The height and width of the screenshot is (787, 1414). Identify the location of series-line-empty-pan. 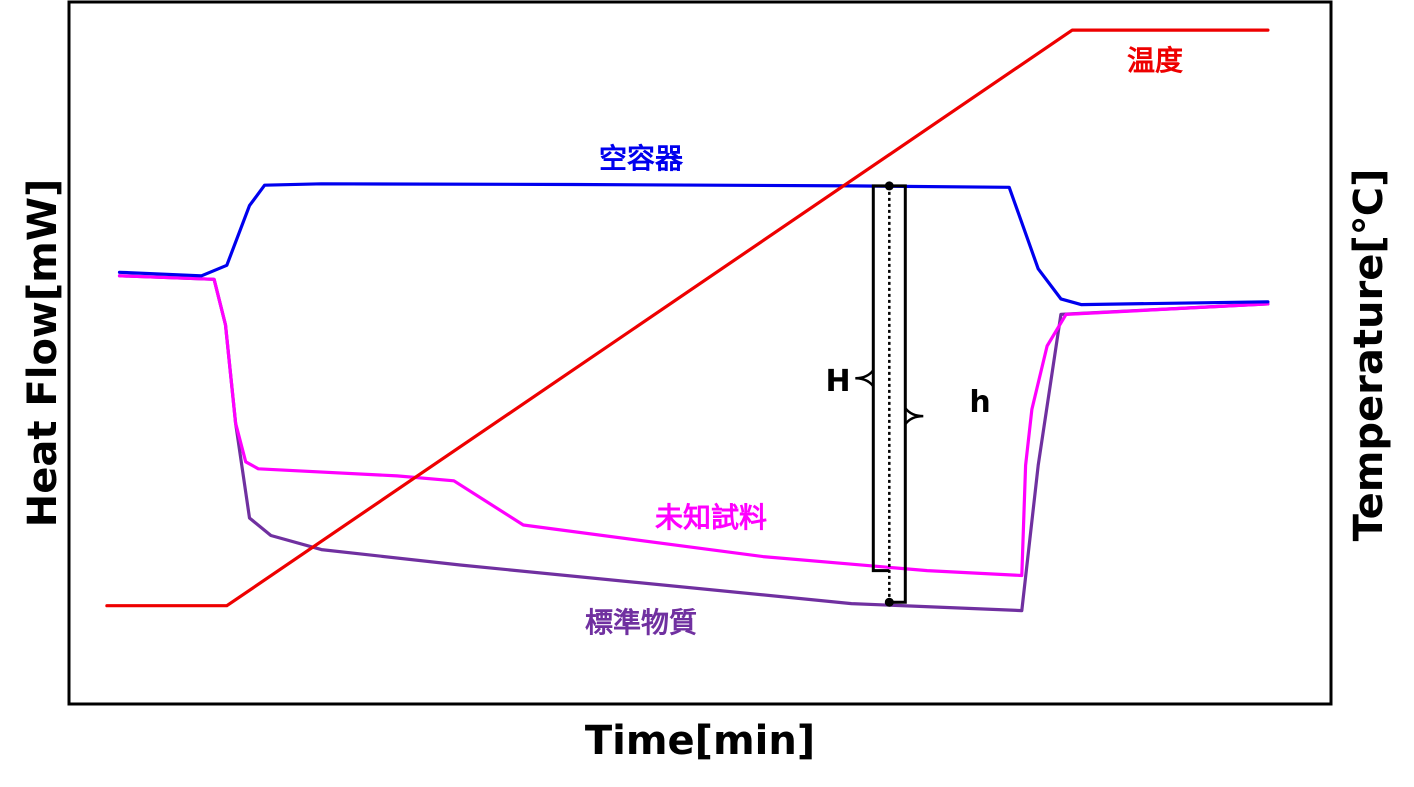
(693, 244).